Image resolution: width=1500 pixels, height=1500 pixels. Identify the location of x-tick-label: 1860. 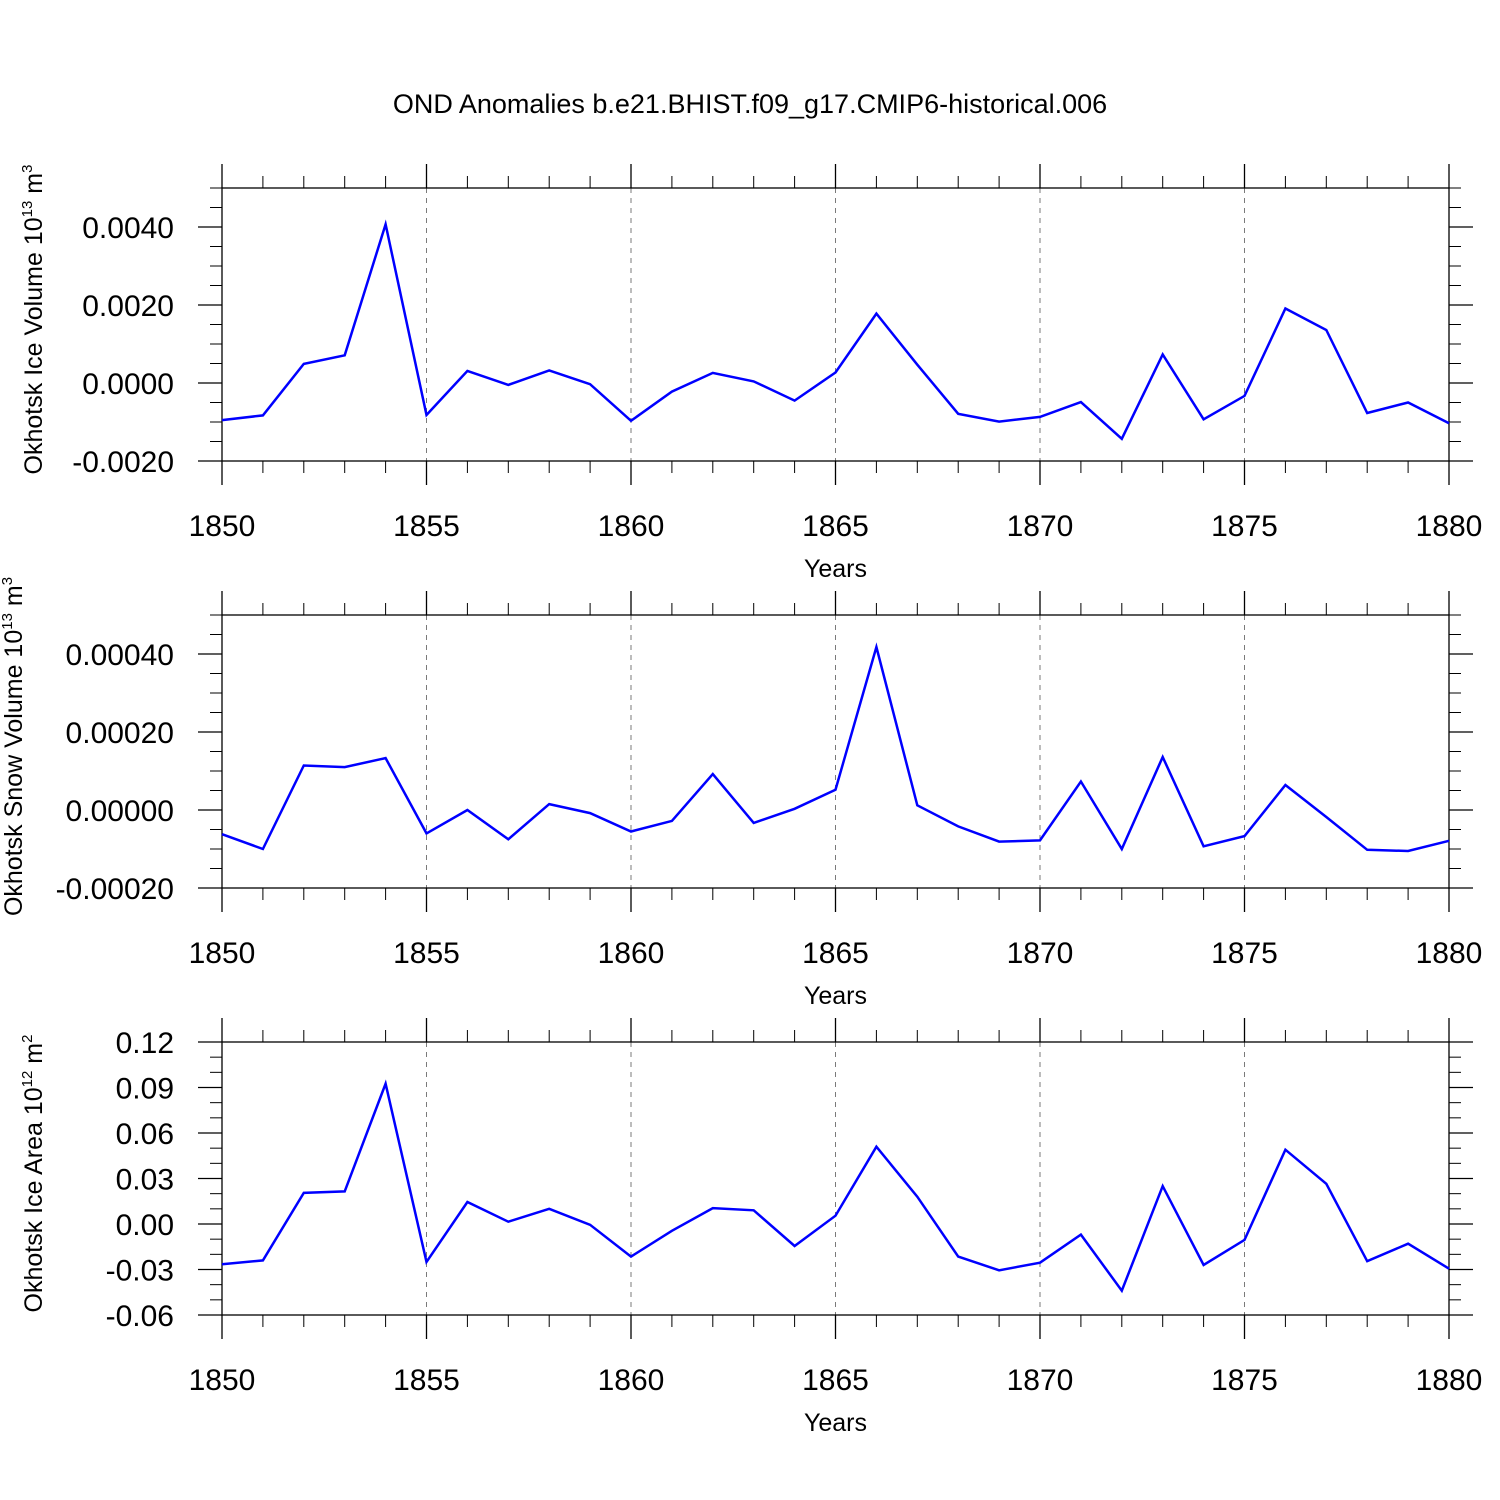
(631, 953).